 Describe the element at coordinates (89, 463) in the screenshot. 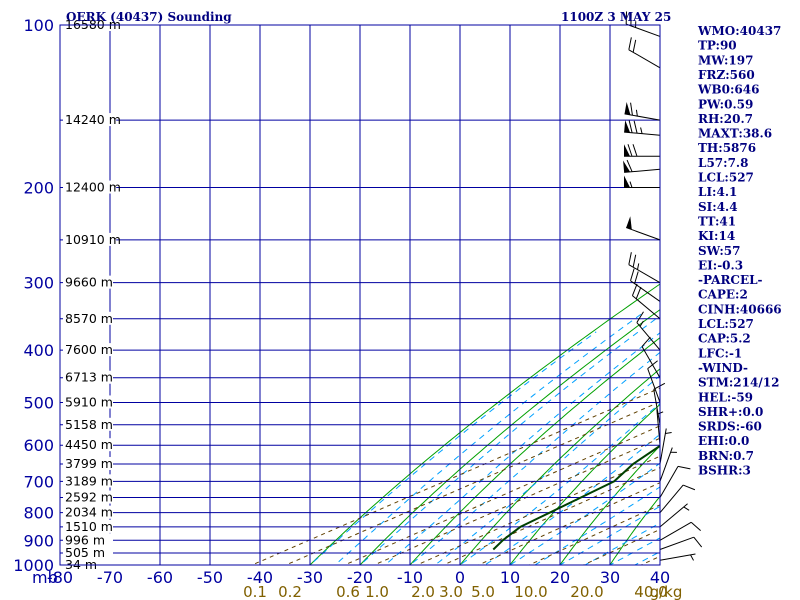

I see `height-label: 3799 m` at that location.